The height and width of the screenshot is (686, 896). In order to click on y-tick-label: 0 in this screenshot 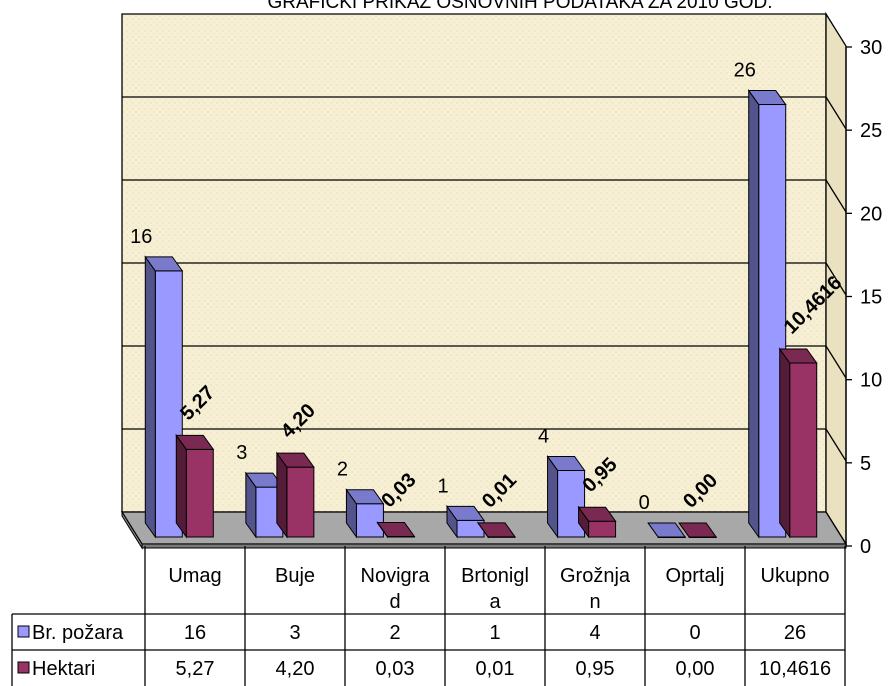, I will do `click(865, 547)`.